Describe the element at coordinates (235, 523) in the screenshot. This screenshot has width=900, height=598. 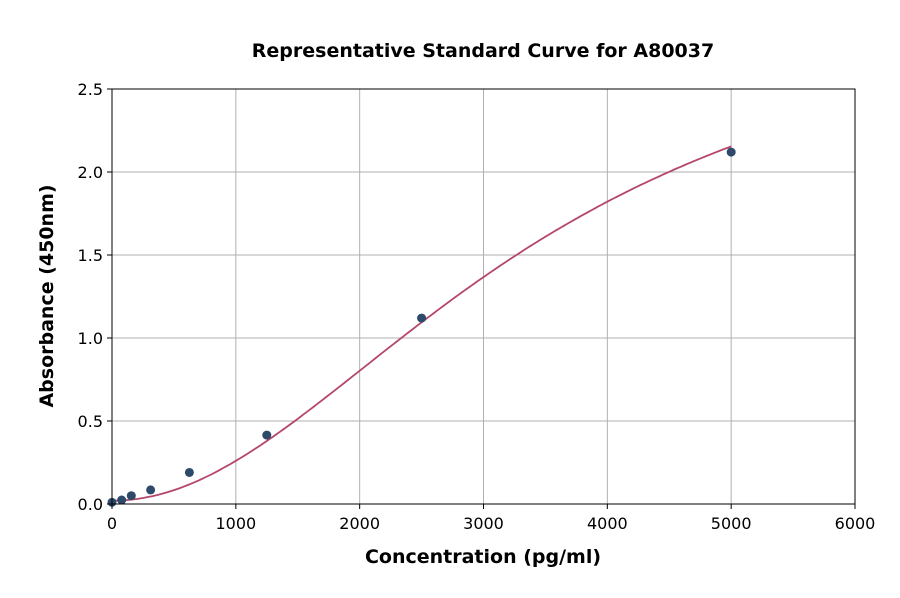
I see `x-tick-label: 1000` at that location.